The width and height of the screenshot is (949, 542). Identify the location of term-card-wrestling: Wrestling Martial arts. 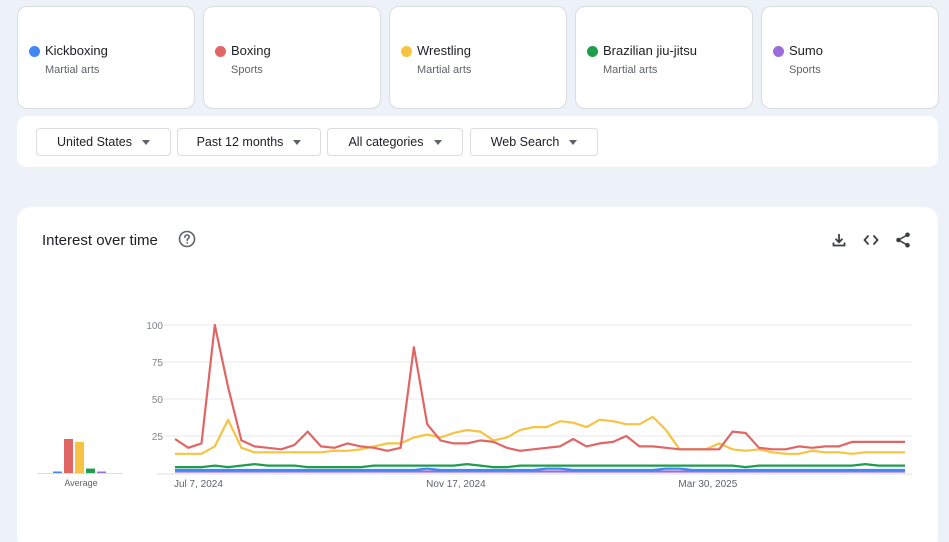
(478, 57).